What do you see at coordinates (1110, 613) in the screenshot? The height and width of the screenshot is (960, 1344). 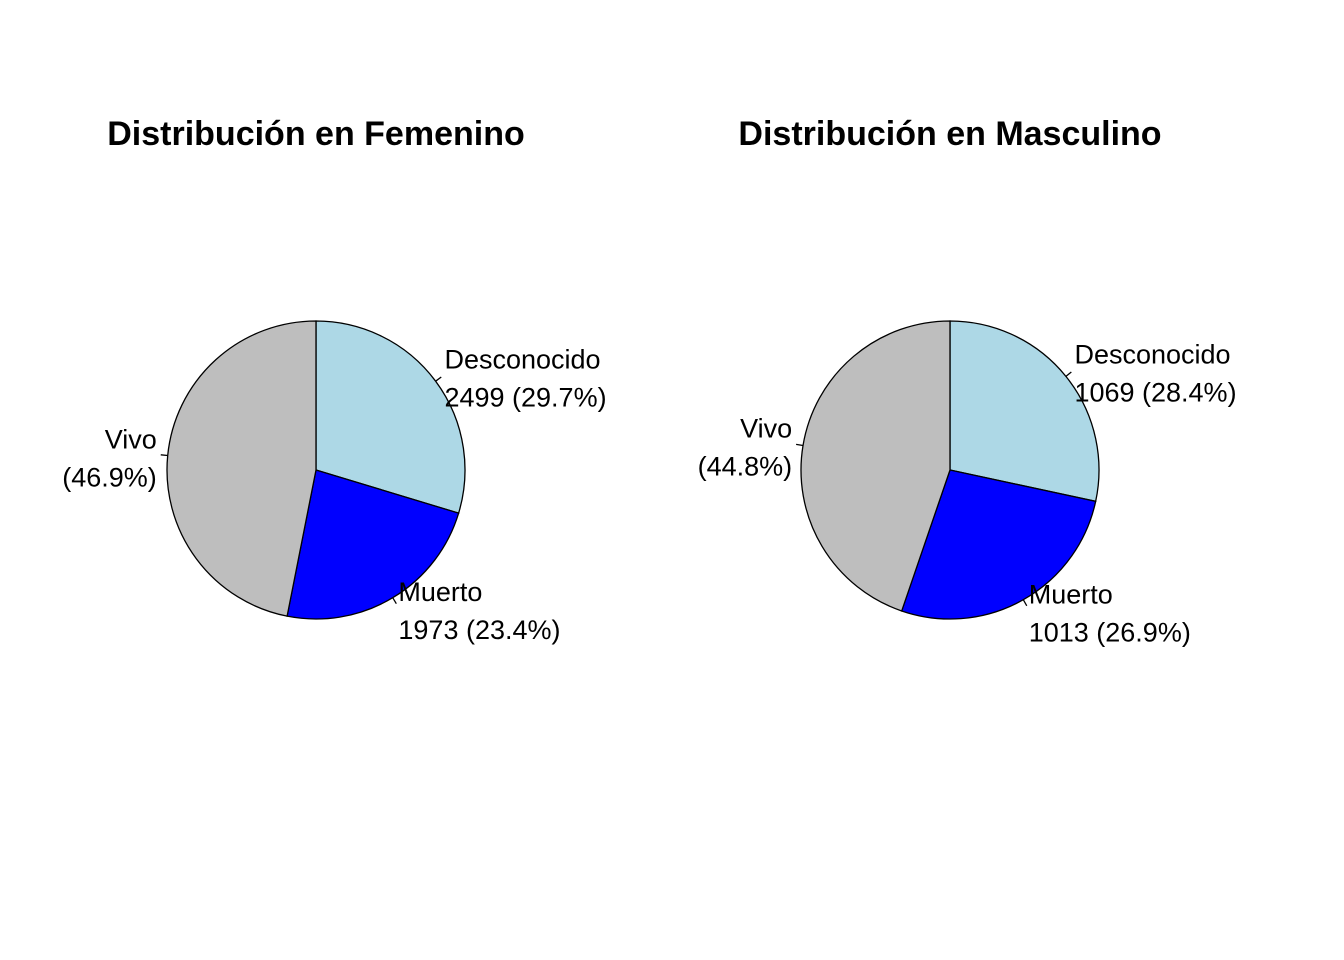 I see `pie-label-muerto-masculino: Muerto 1013 (26.9%)` at bounding box center [1110, 613].